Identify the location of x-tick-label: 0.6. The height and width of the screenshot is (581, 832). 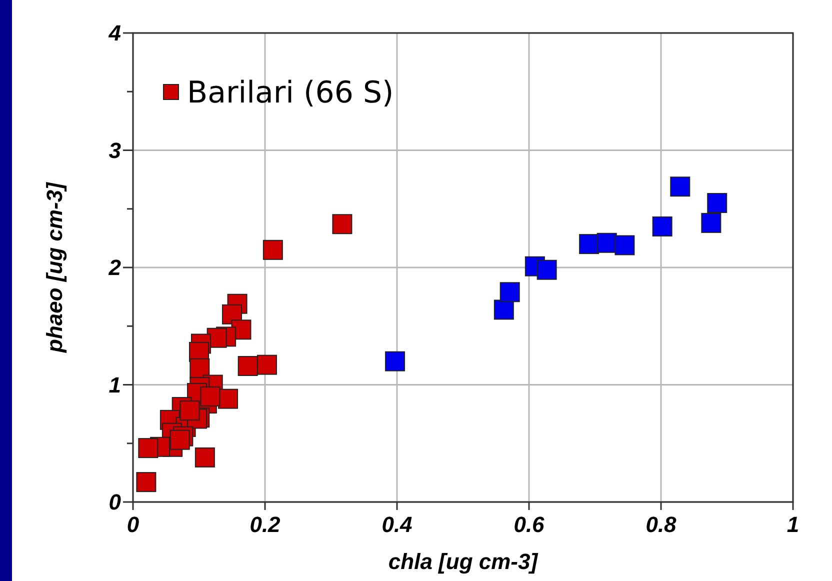
(530, 524).